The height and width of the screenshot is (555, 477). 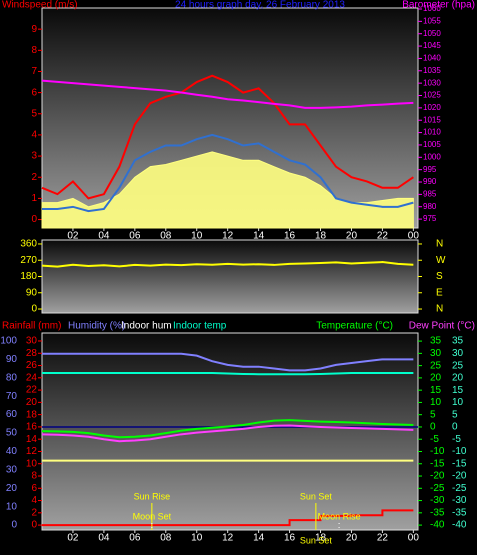 What do you see at coordinates (12, 359) in the screenshot?
I see `y3-tick-label: 90` at bounding box center [12, 359].